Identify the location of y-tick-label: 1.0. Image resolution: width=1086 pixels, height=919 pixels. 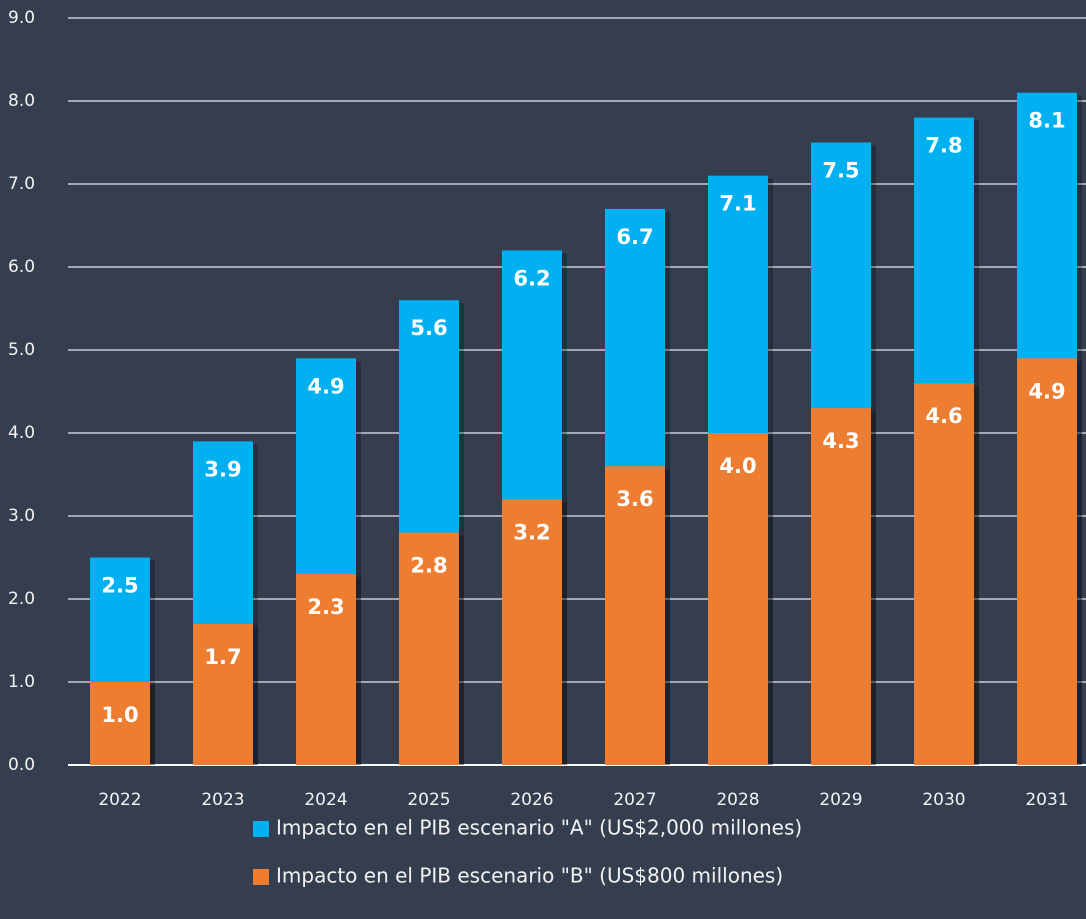
(21, 682).